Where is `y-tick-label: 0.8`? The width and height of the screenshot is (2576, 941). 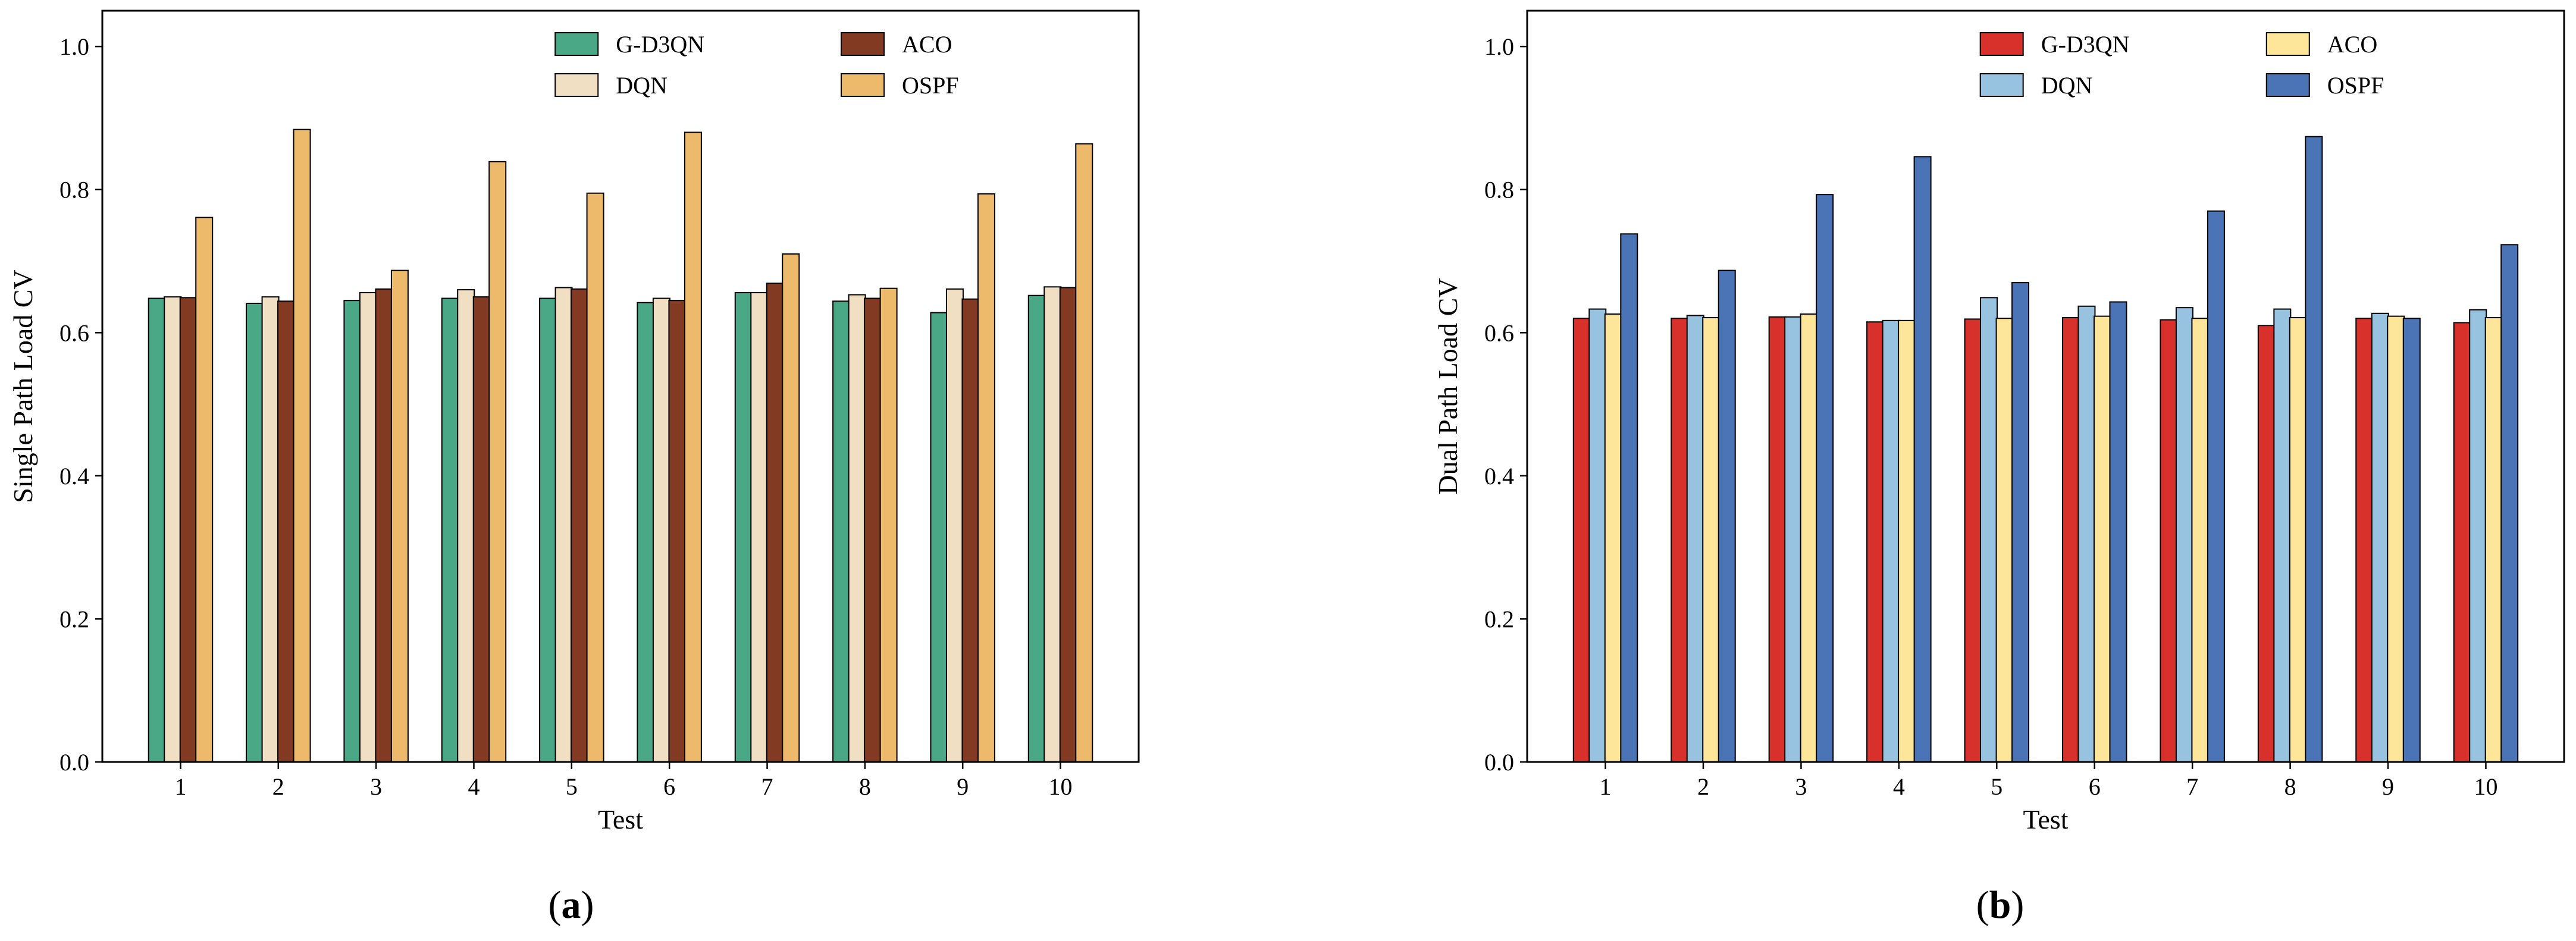
y-tick-label: 0.8 is located at coordinates (1499, 190).